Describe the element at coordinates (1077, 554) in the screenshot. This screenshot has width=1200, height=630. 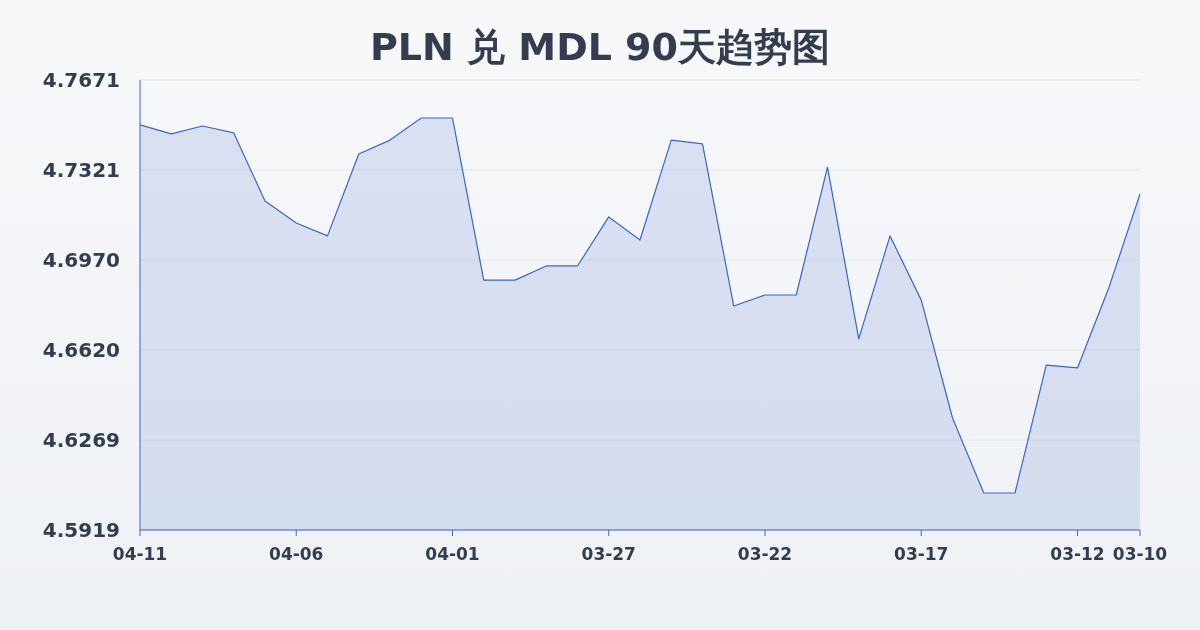
I see `x-tick-label: 03-12` at that location.